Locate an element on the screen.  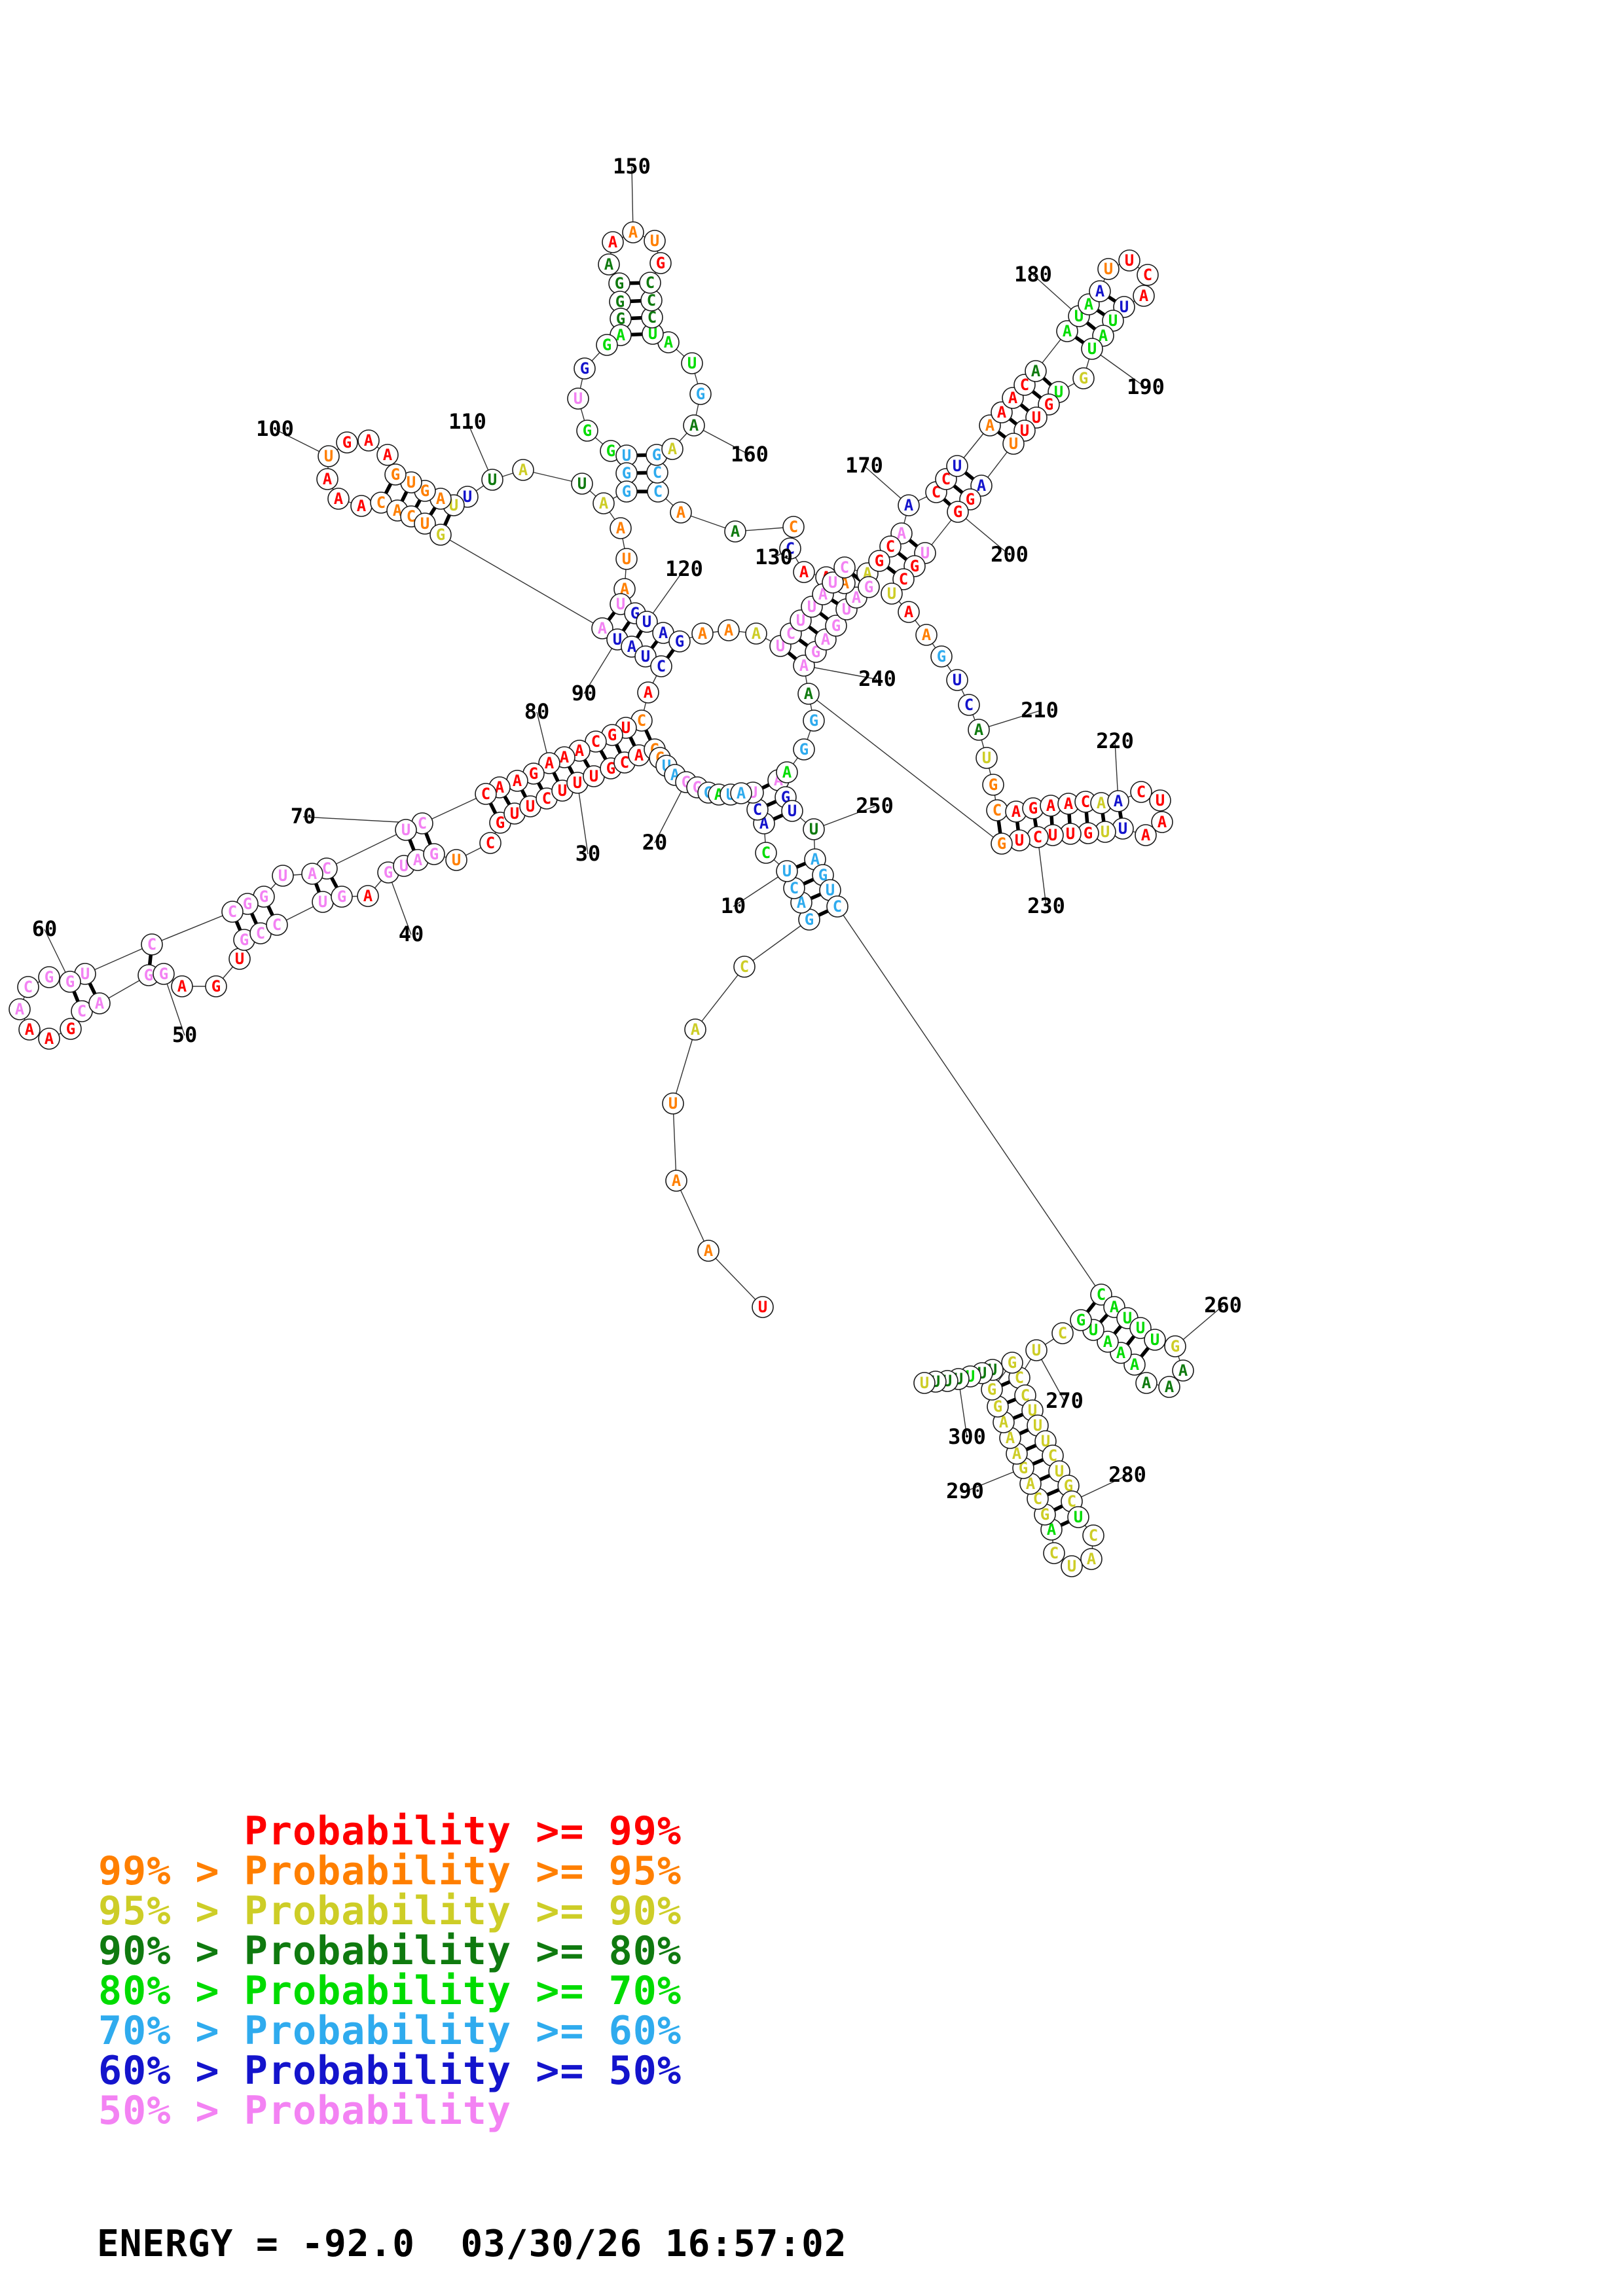
position-label: 80 is located at coordinates (537, 711).